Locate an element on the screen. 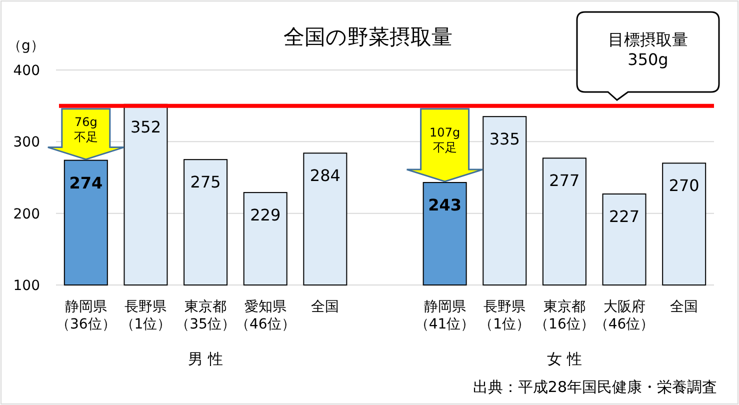  arrow: 107g 不足 is located at coordinates (445, 145).